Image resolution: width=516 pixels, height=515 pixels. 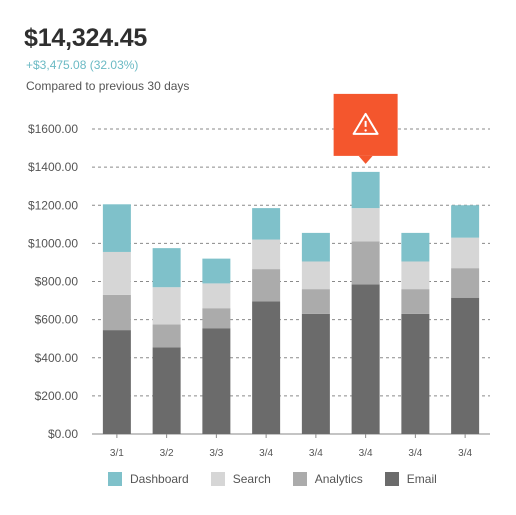 I want to click on y-tick-label: $1200.00, so click(x=53, y=205).